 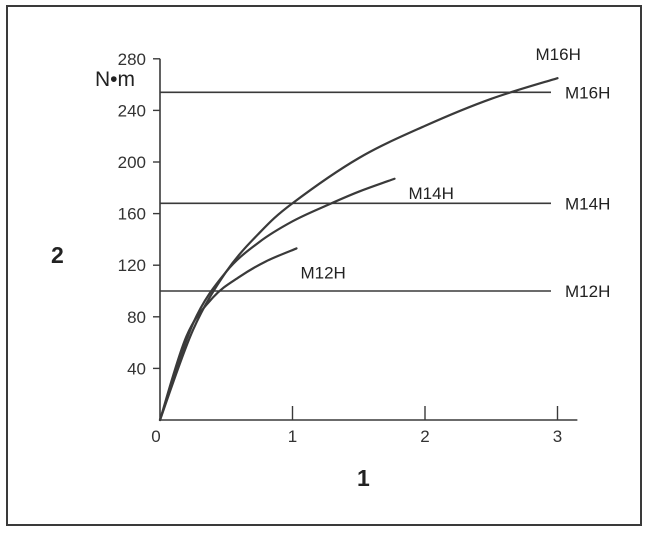 What do you see at coordinates (132, 214) in the screenshot?
I see `y-tick-label: 160` at bounding box center [132, 214].